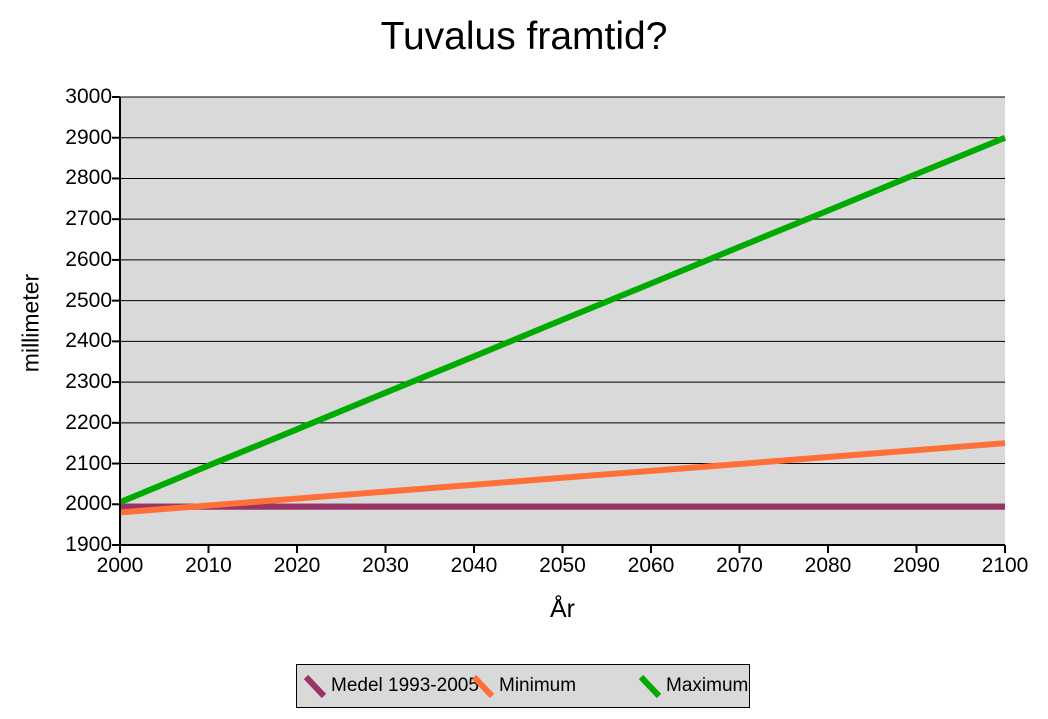 The width and height of the screenshot is (1048, 719). What do you see at coordinates (562, 565) in the screenshot?
I see `x-axis-tick-label: 2050` at bounding box center [562, 565].